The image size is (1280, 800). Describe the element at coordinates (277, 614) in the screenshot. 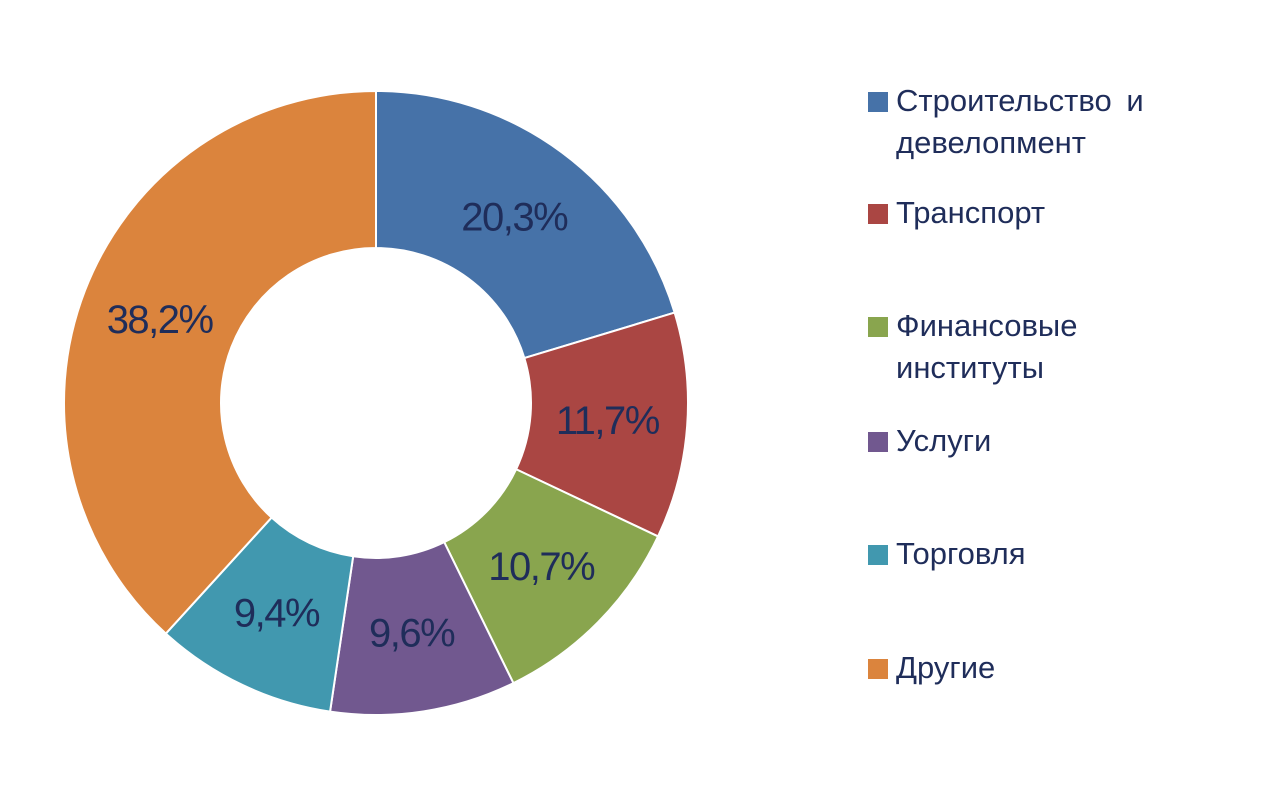

I see `slice-label-trade: 9,4%` at that location.